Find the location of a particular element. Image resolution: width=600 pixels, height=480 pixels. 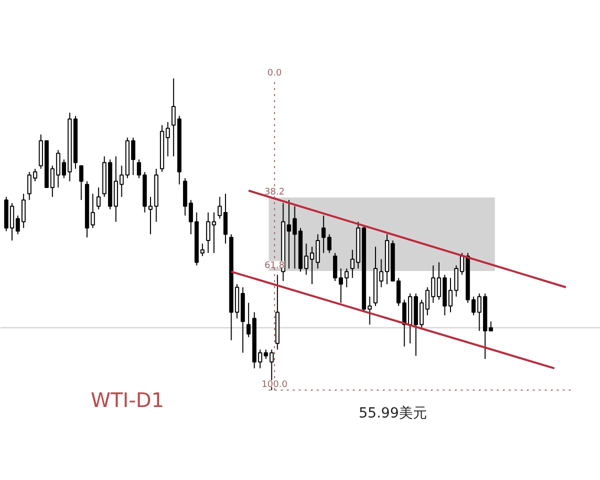

annotation: WTI-D1 is located at coordinates (127, 400).